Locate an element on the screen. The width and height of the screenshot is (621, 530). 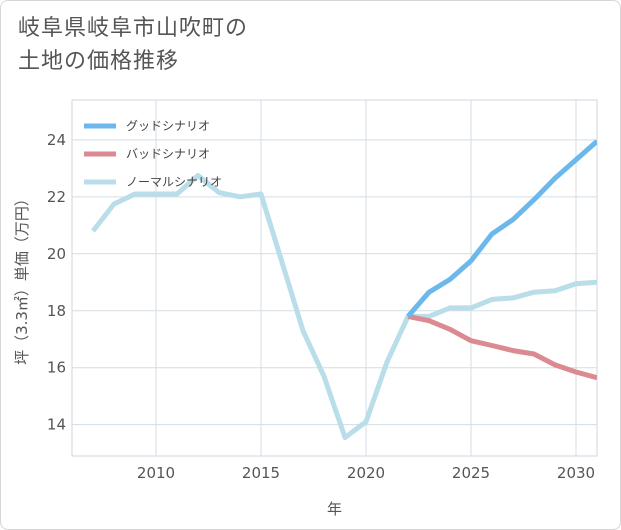
y-tick-label: 14 is located at coordinates (56, 425).